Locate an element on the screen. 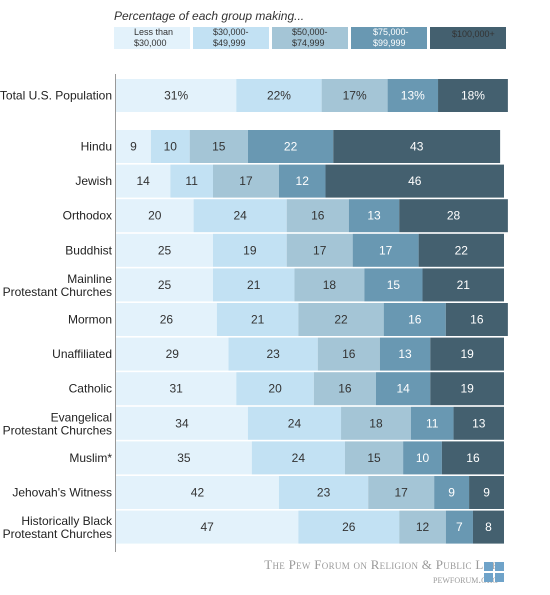  data-label-unaffiliated-75-000-99-999: 13 is located at coordinates (405, 354).